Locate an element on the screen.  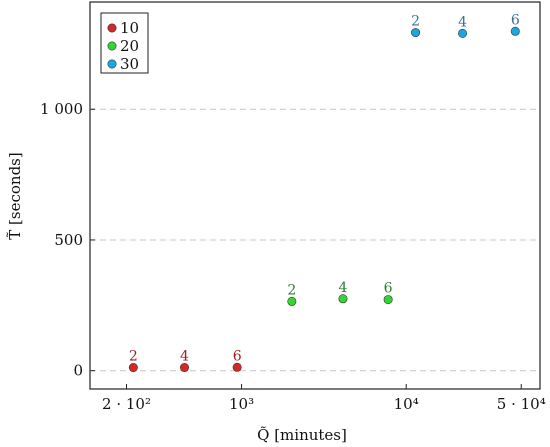
legend-box is located at coordinates (124, 43).